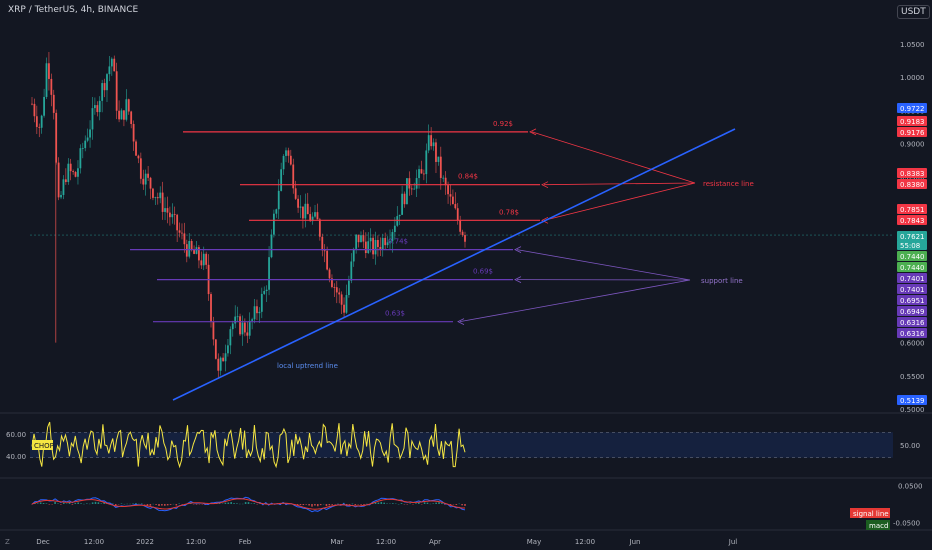 The height and width of the screenshot is (550, 932). Describe the element at coordinates (483, 272) in the screenshot. I see `support-level-label: 0.69$` at that location.